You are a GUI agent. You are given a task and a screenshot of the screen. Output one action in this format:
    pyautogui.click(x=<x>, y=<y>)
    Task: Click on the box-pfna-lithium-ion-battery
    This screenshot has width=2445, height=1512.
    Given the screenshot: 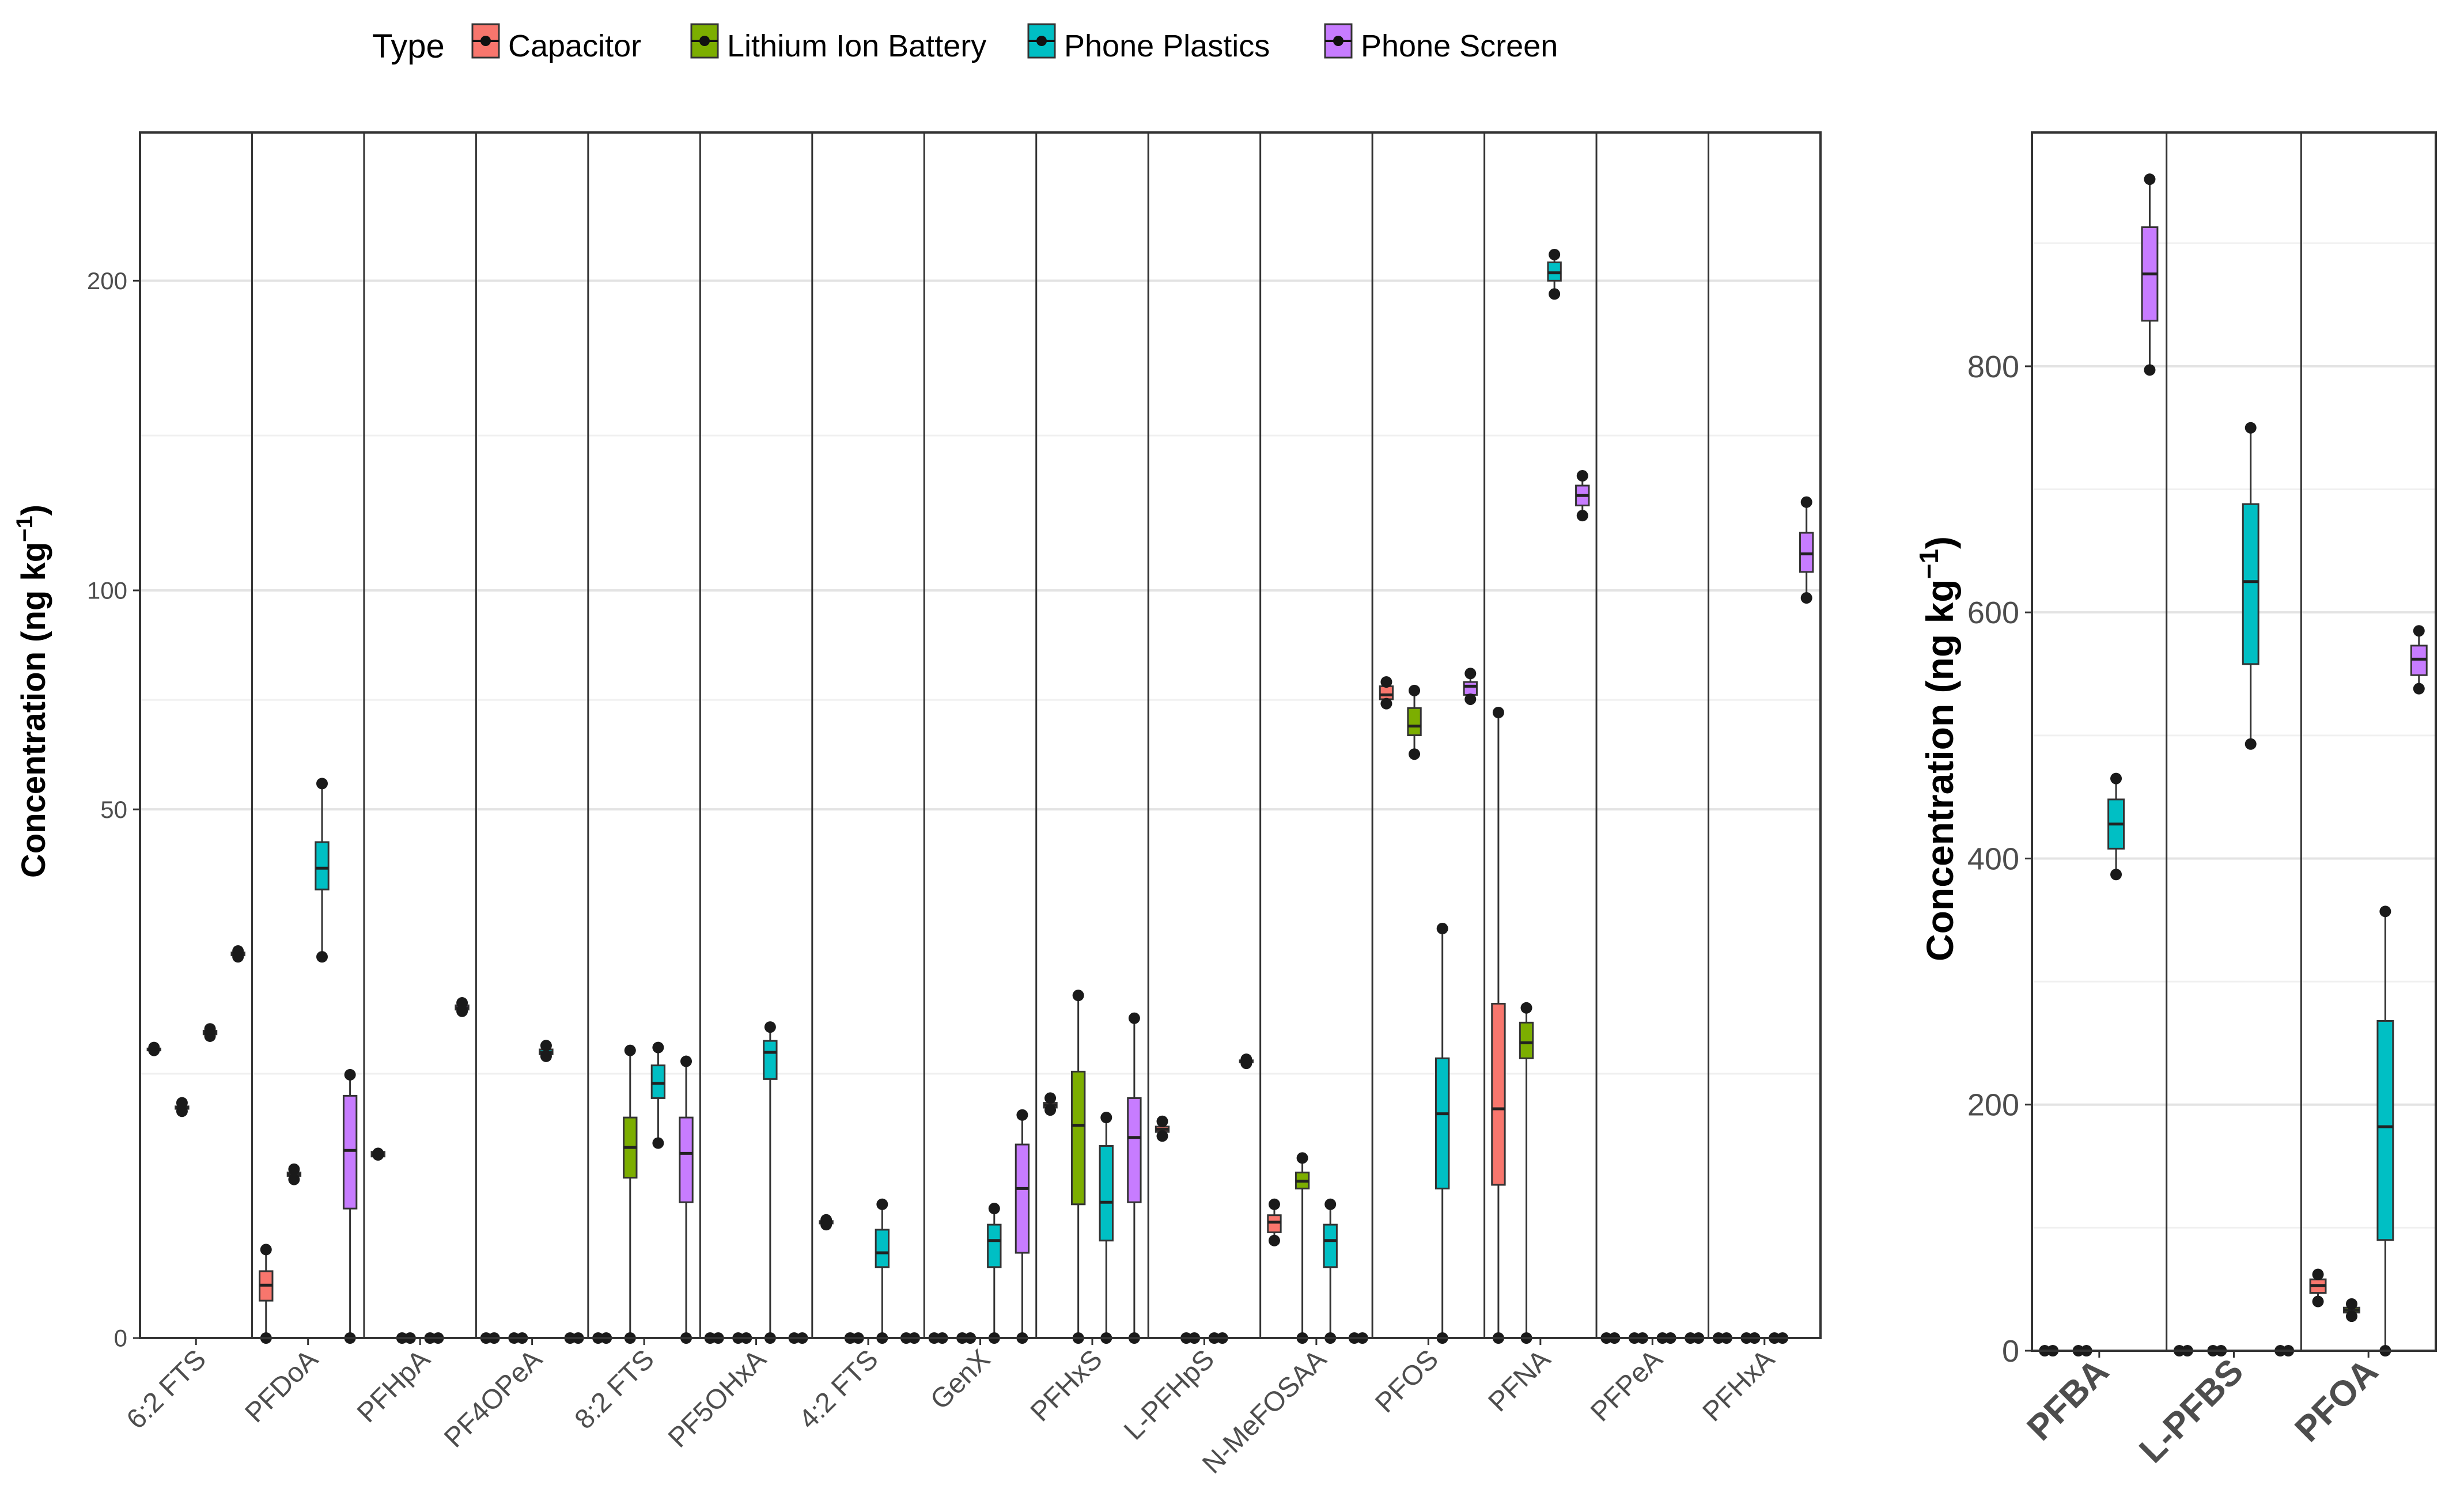 What is the action you would take?
    pyautogui.click(x=1526, y=1173)
    